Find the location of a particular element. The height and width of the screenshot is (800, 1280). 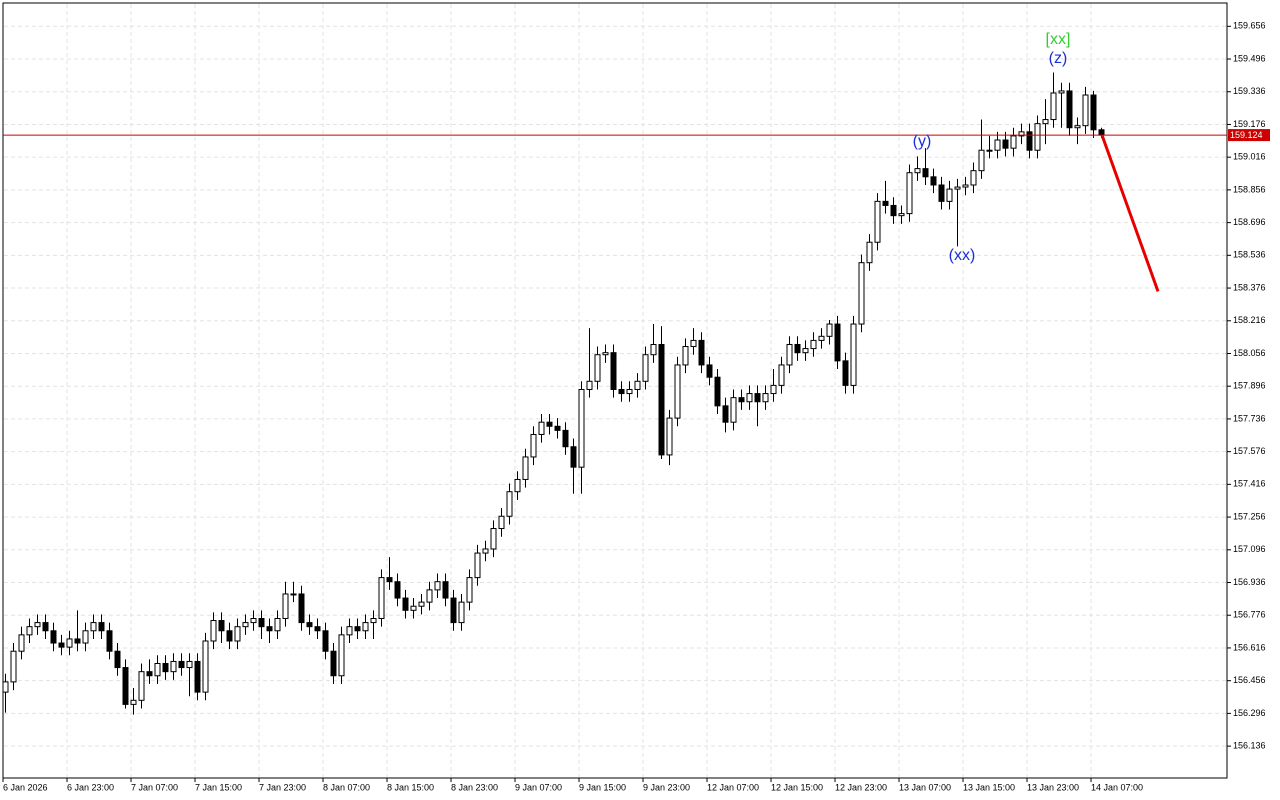

y-tick-label: 159.336 is located at coordinates (1249, 91).